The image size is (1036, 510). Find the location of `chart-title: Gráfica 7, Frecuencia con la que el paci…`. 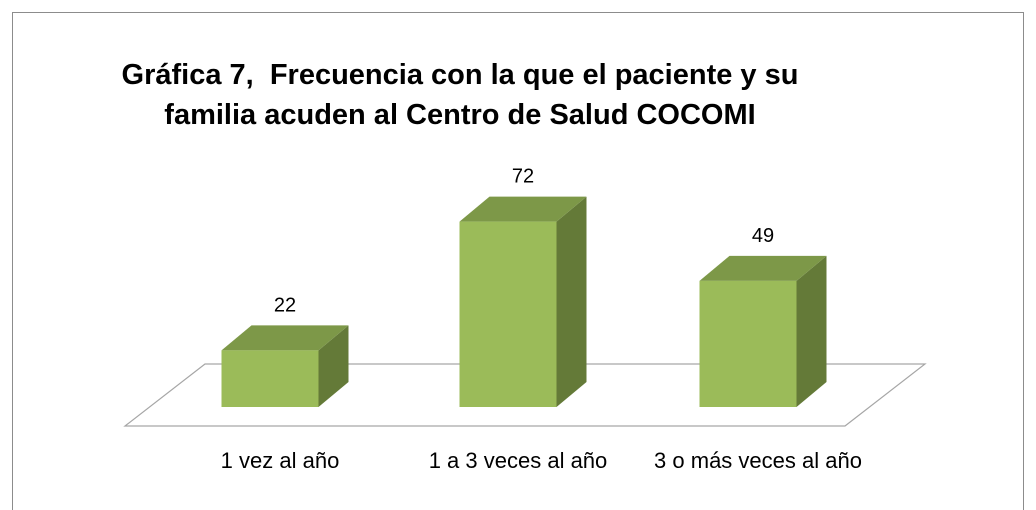

chart-title: Gráfica 7, Frecuencia con la que el paci… is located at coordinates (464, 95).